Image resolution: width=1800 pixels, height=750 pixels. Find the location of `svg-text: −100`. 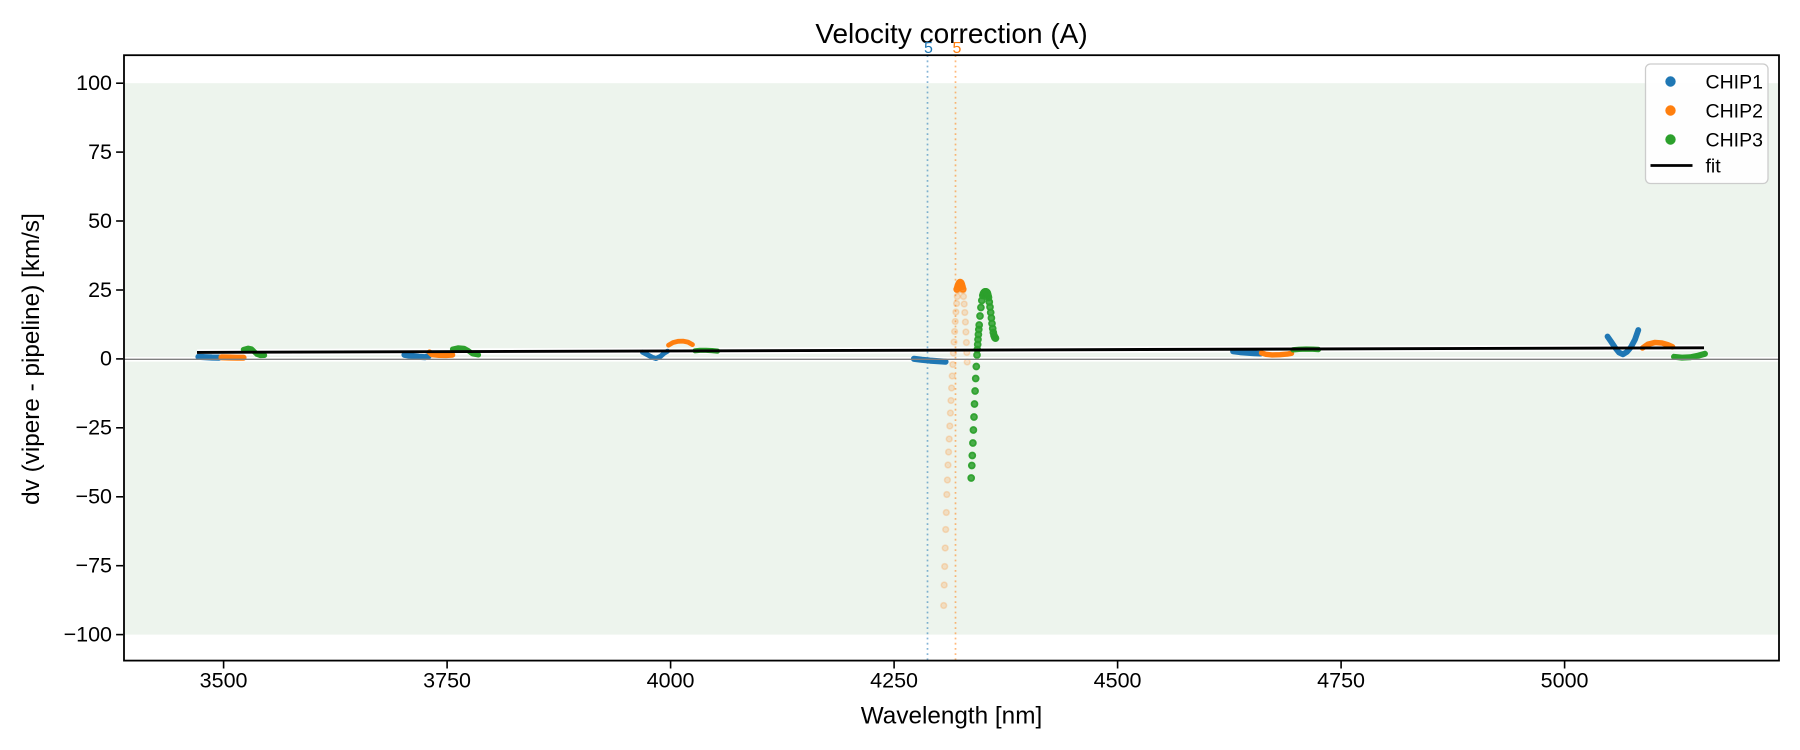

svg-text: −100 is located at coordinates (88, 634).